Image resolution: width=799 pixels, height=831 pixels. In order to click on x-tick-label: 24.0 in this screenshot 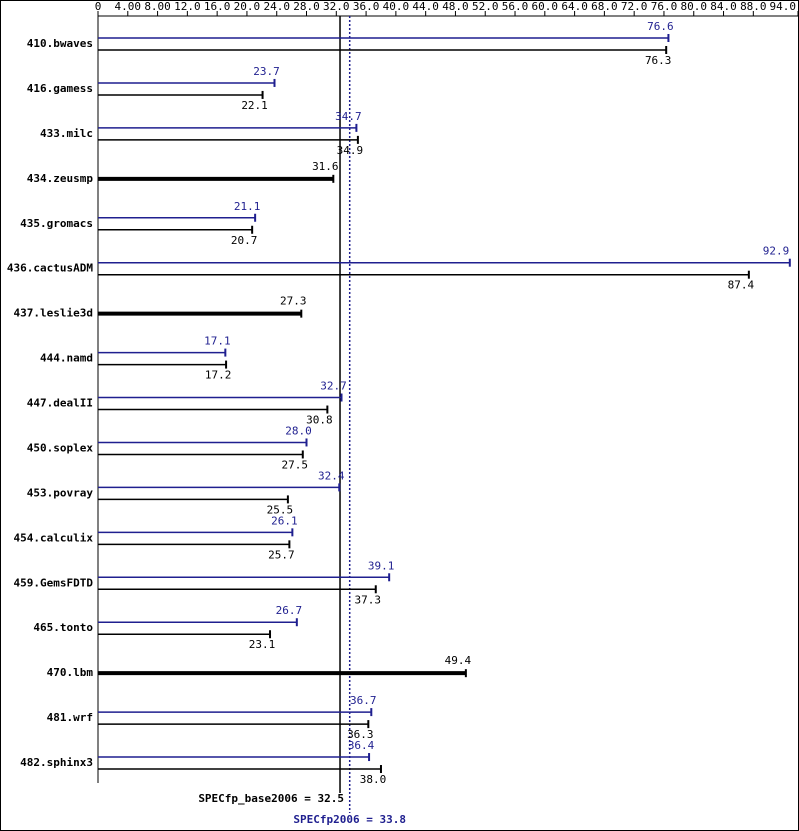, I will do `click(276, 6)`.